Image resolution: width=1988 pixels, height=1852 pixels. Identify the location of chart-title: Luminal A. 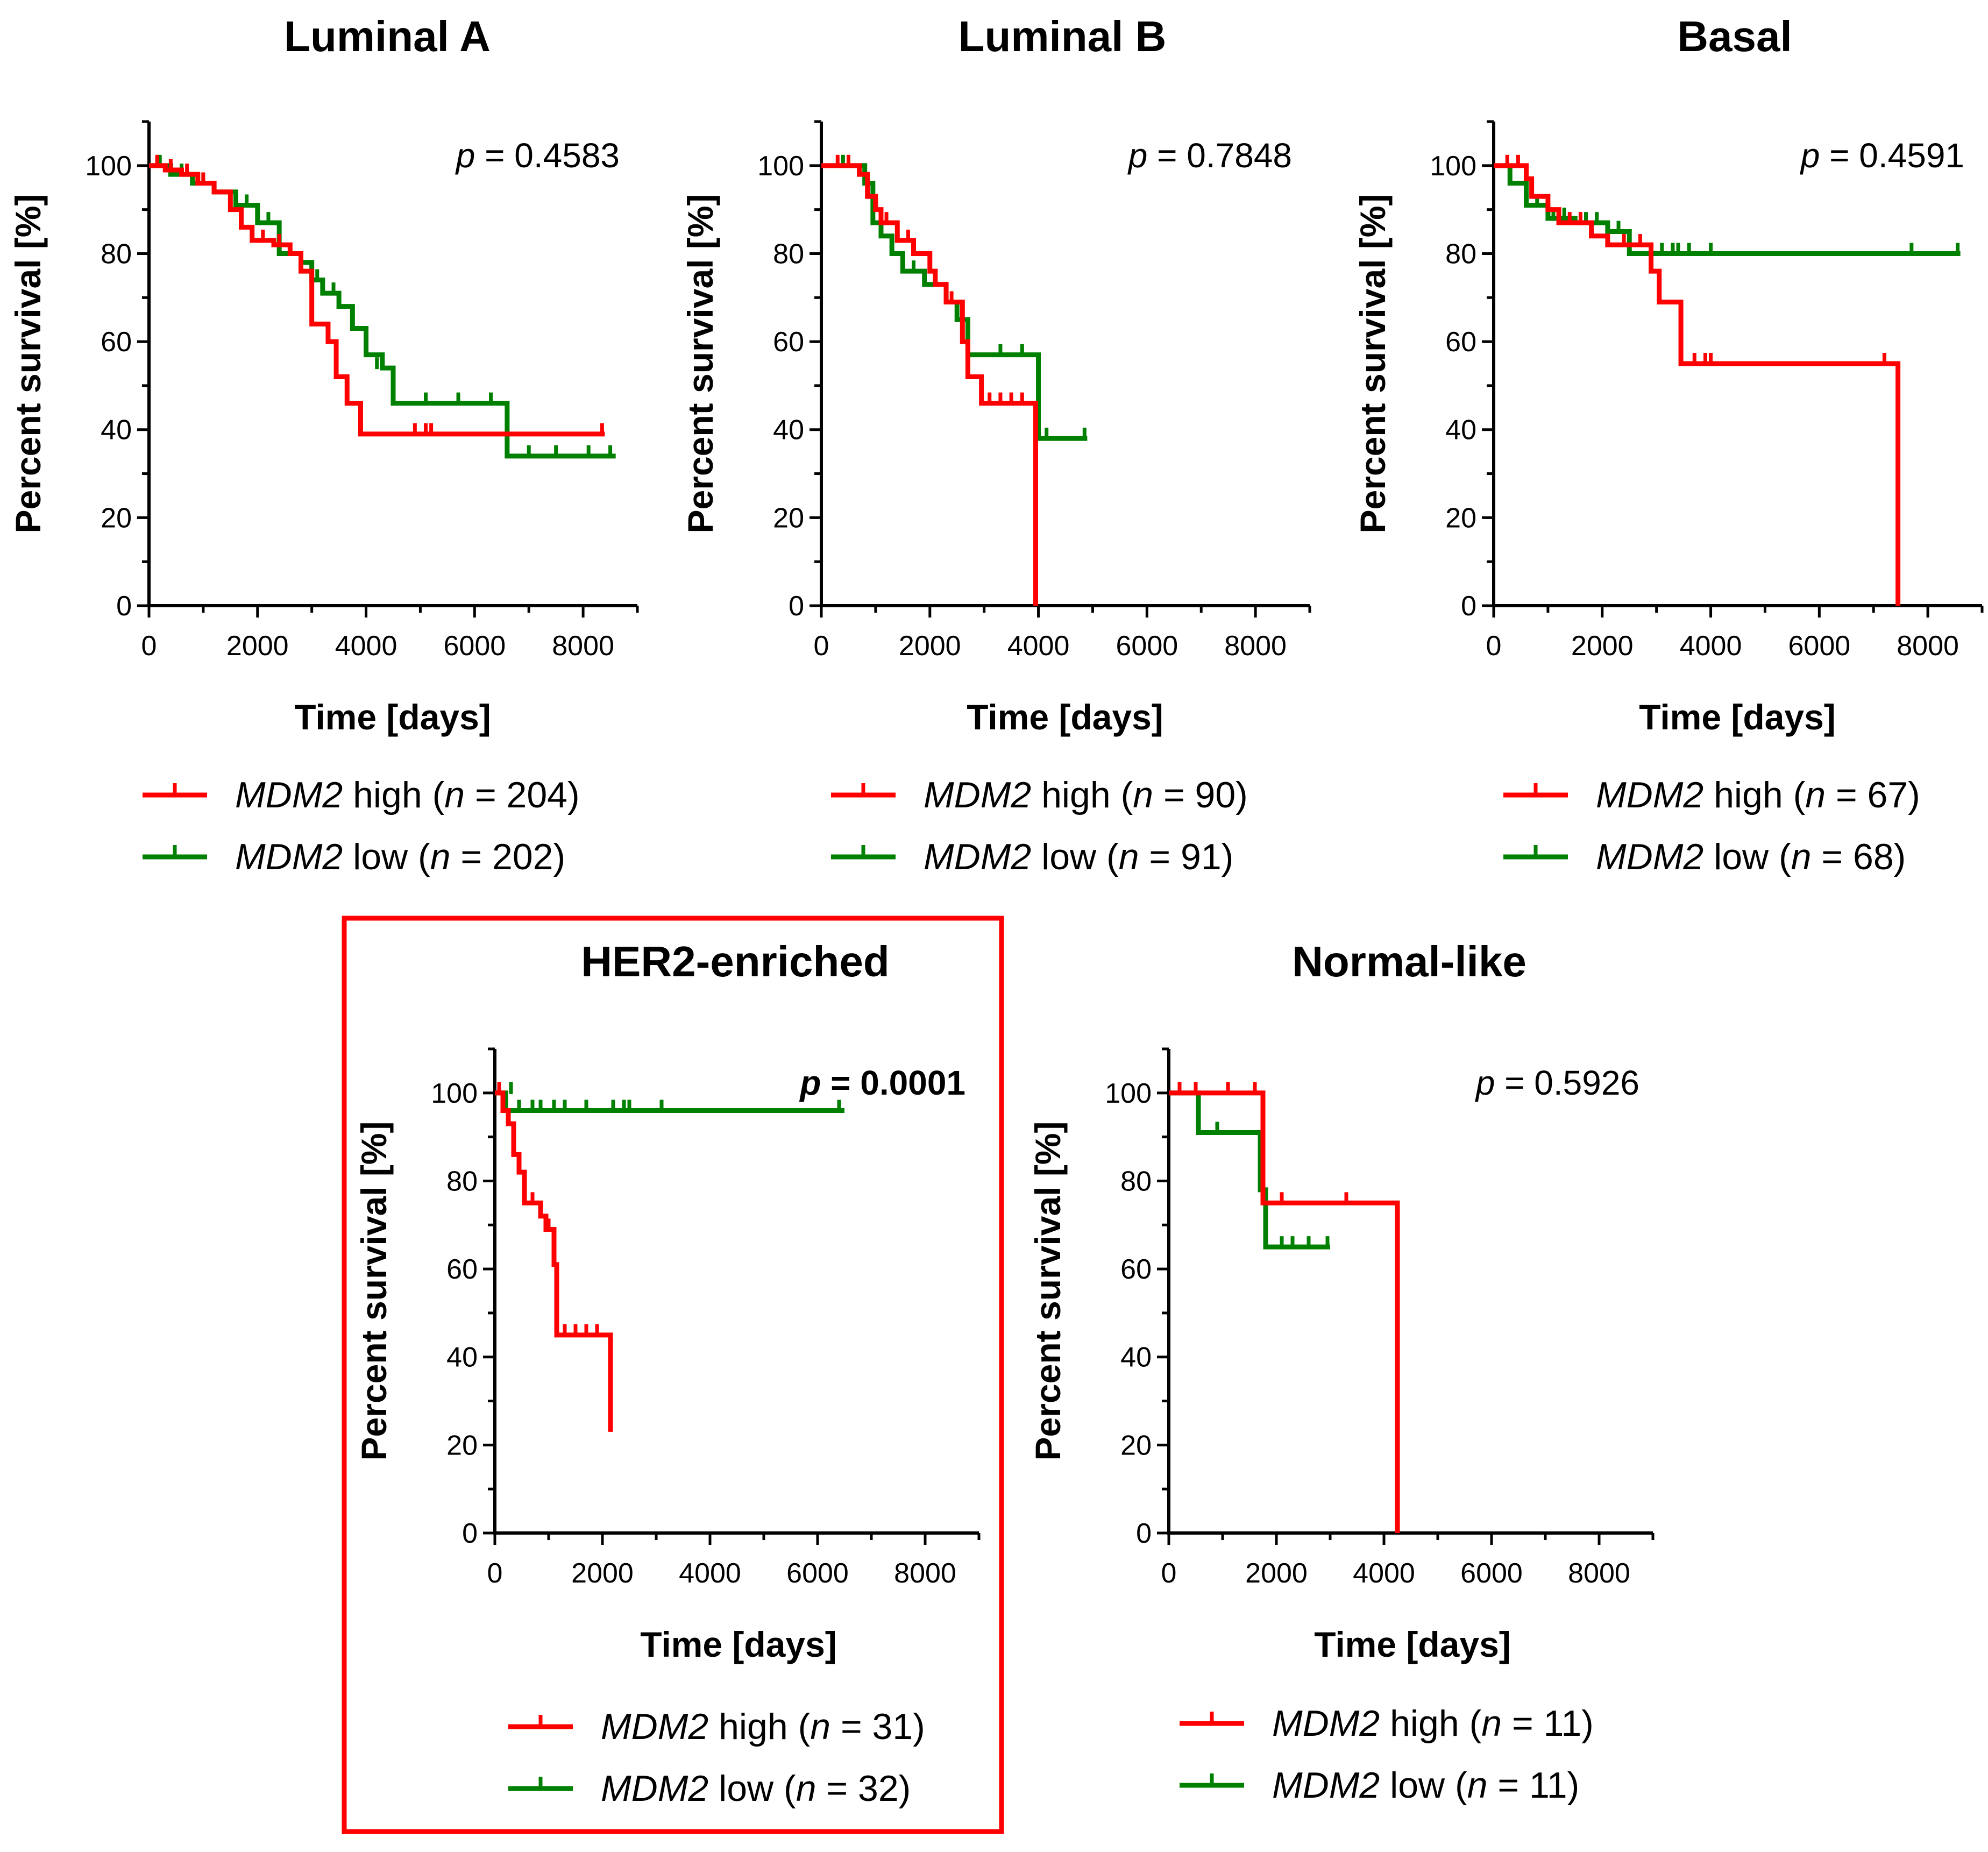
(387, 36).